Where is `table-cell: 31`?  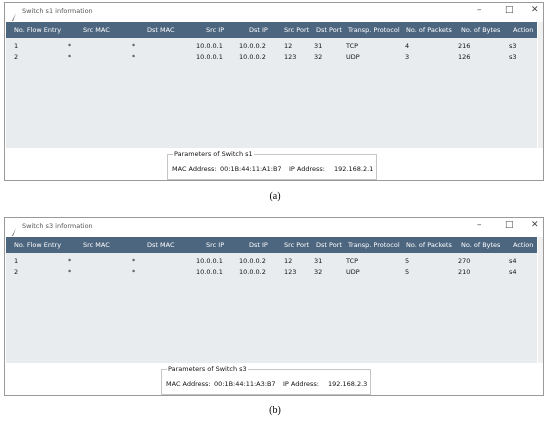
table-cell: 31 is located at coordinates (318, 261).